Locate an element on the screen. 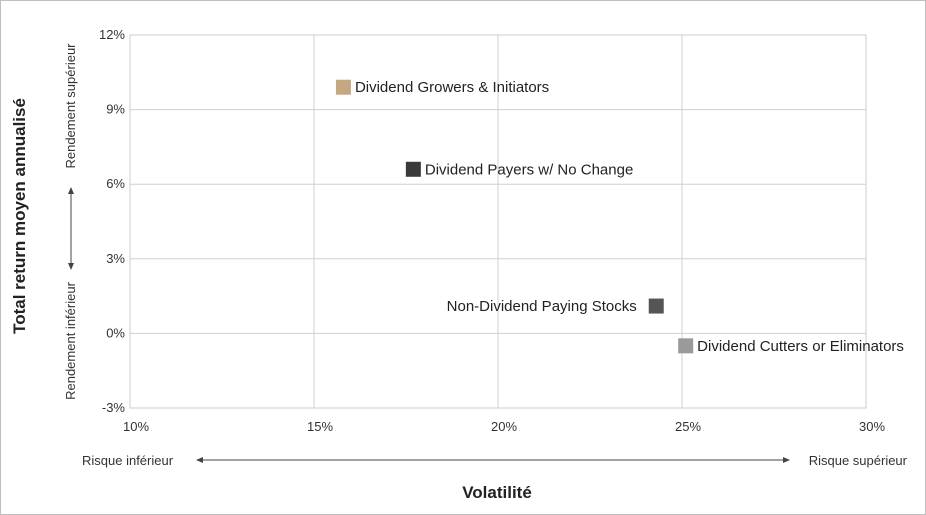 This screenshot has width=926, height=515. y-tick-labels: -3% 0% 3% 6% 9% 12% is located at coordinates (112, 221).